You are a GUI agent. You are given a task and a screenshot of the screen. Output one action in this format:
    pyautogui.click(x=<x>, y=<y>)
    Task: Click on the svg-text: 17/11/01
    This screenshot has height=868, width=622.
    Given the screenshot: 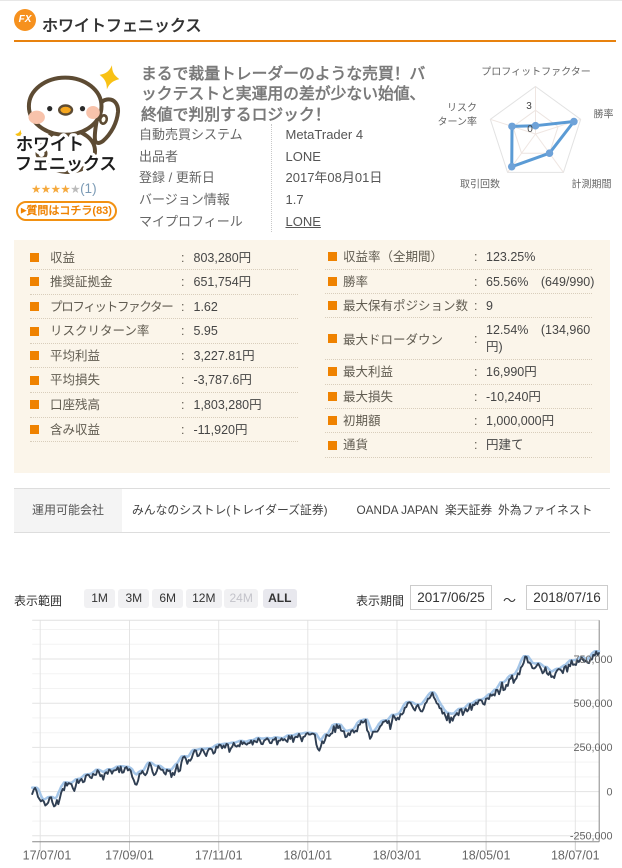 What is the action you would take?
    pyautogui.click(x=219, y=856)
    